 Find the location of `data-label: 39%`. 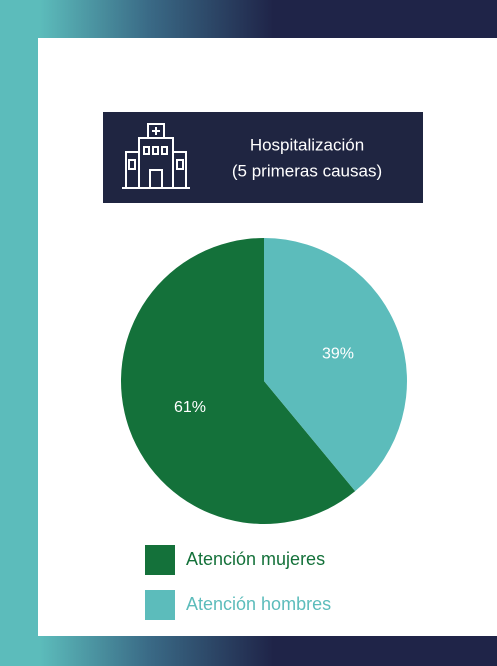

data-label: 39% is located at coordinates (338, 354).